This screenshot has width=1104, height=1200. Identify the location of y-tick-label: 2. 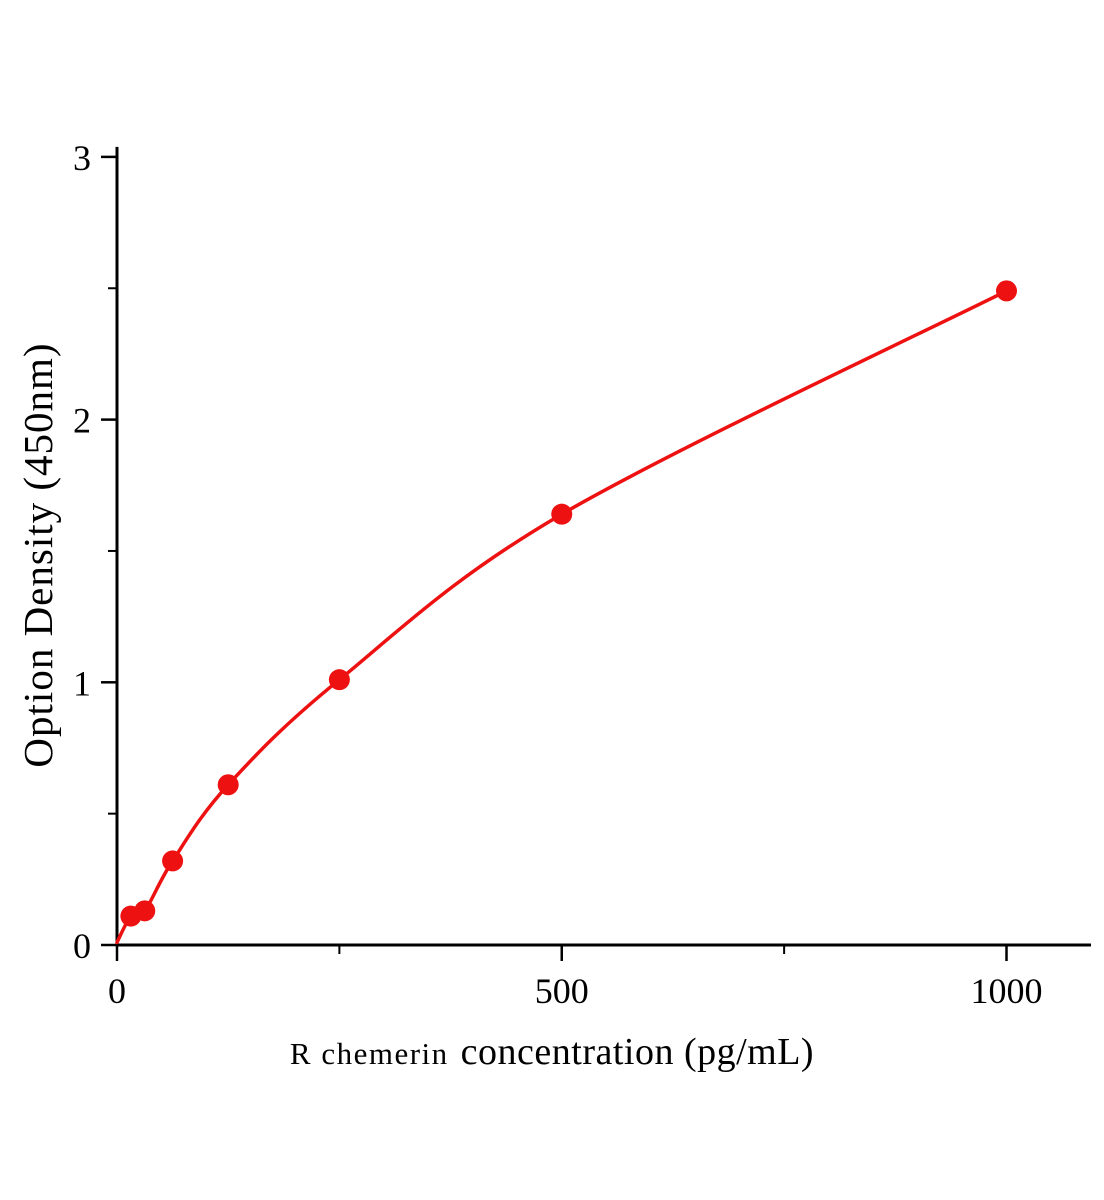
(82, 421).